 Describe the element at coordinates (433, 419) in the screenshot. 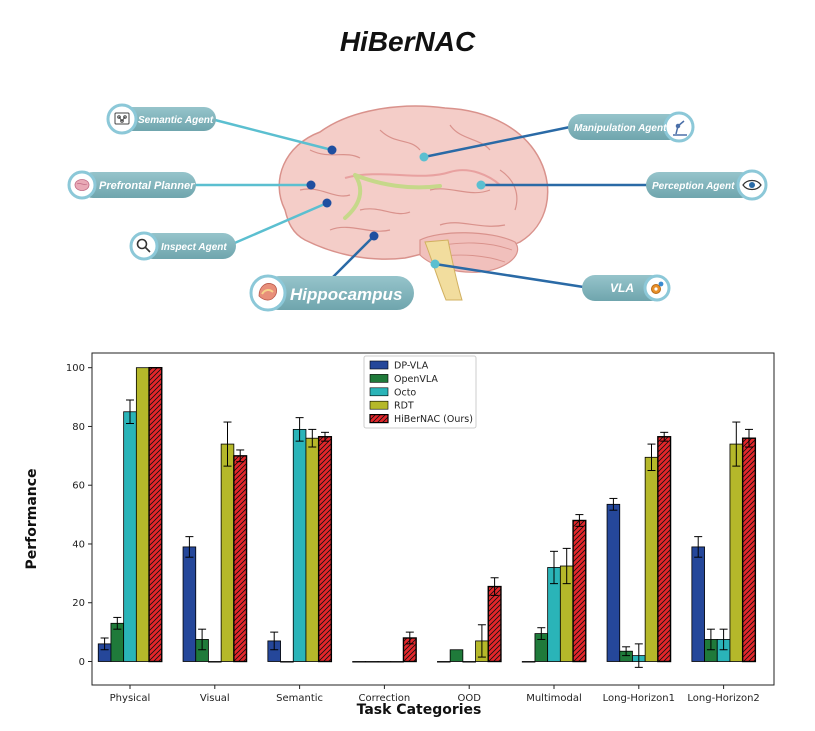

I see `legend-label: HiBerNAC (Ours)` at that location.